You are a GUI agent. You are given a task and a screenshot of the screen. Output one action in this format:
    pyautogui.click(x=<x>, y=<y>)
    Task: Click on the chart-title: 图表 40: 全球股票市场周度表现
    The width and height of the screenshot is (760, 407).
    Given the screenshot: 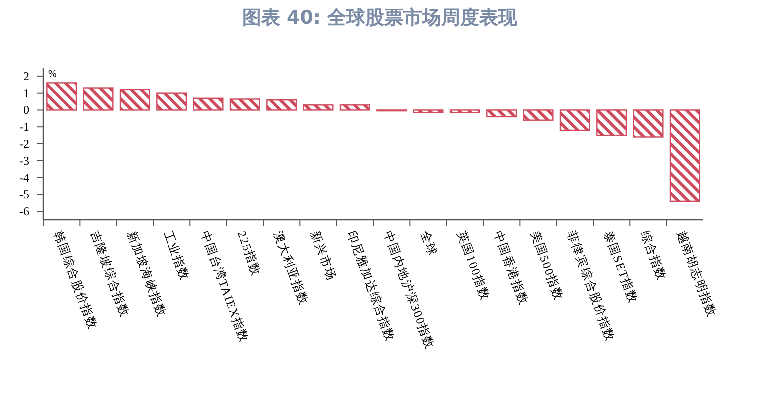 What is the action you would take?
    pyautogui.click(x=380, y=18)
    